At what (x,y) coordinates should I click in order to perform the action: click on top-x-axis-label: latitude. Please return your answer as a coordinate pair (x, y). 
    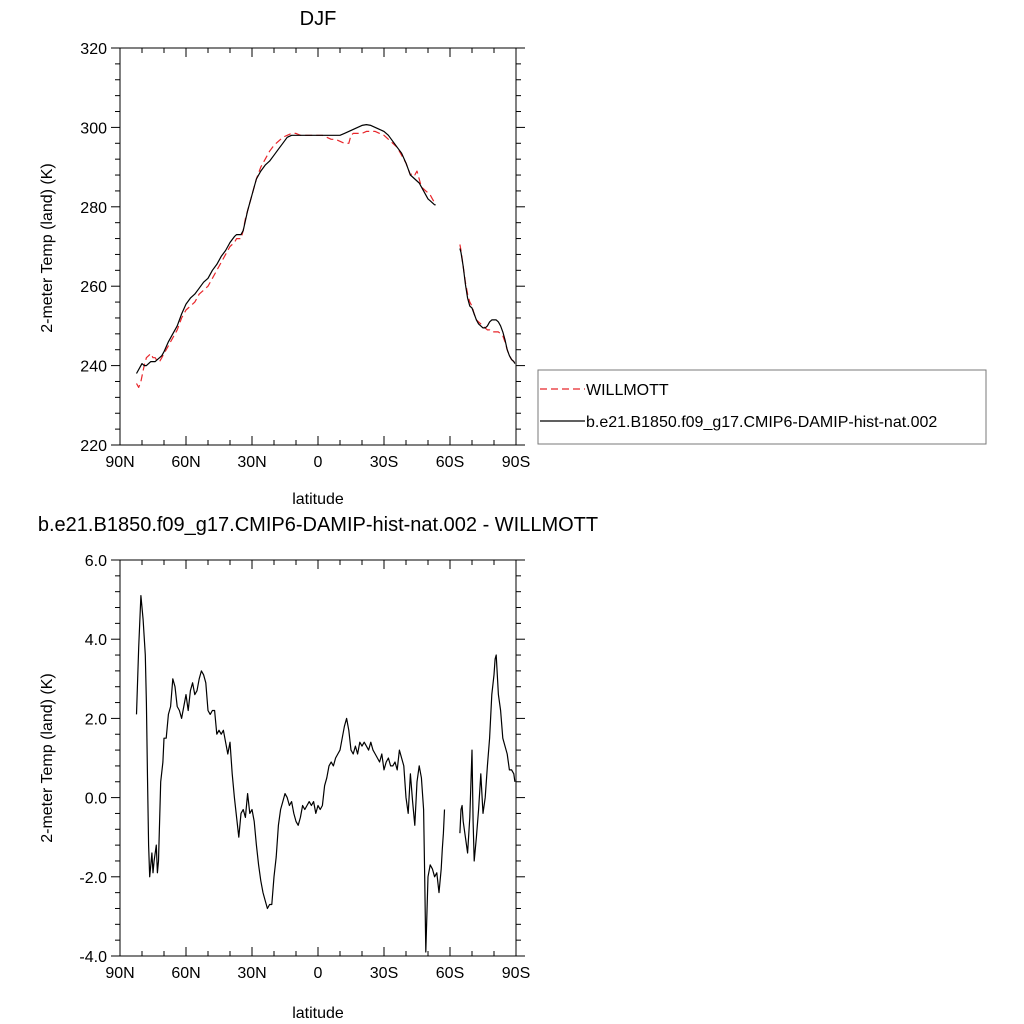
    Looking at the image, I should click on (318, 499).